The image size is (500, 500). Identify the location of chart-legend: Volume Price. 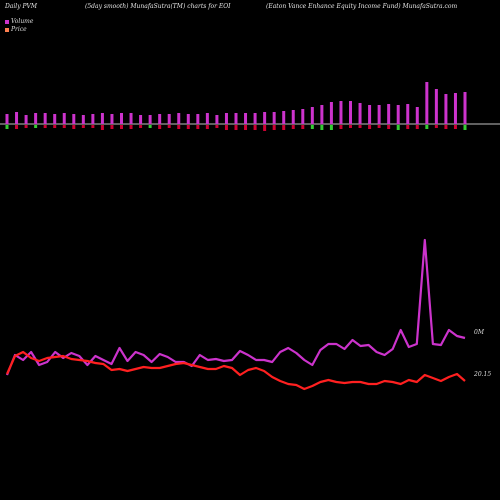
(19, 26).